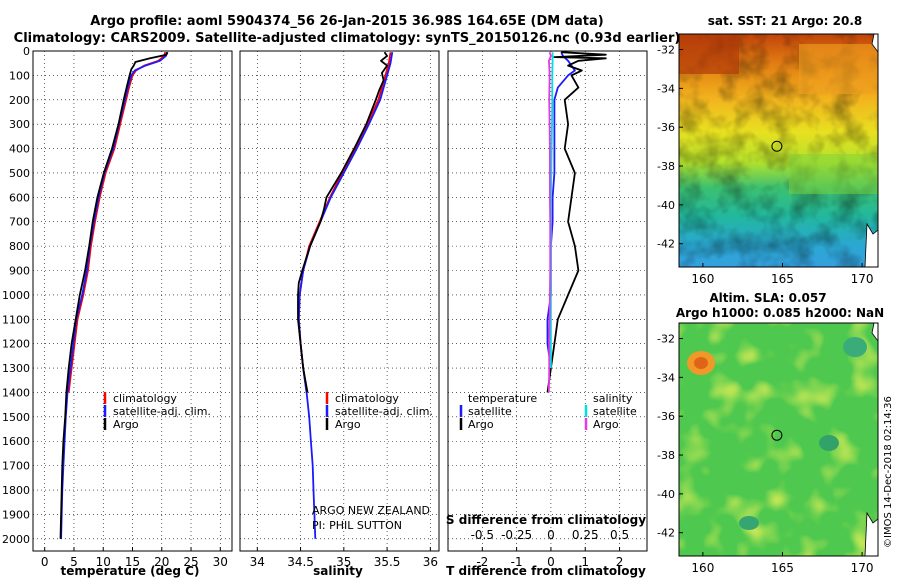 This screenshot has width=900, height=580. I want to click on series-line-satellite-adj-clim-, so click(114, 295).